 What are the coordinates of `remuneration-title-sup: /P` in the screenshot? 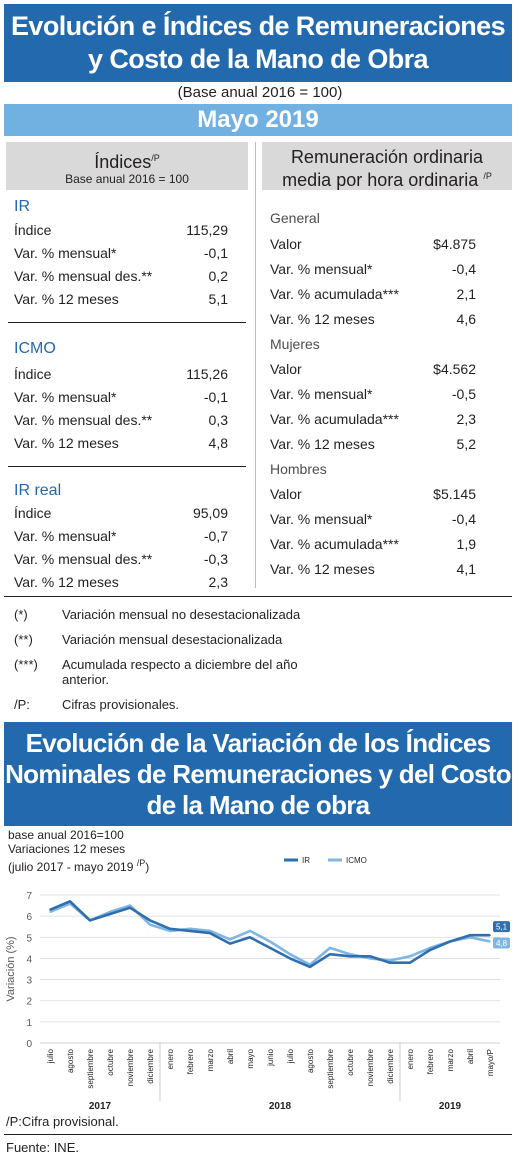 It's located at (487, 176).